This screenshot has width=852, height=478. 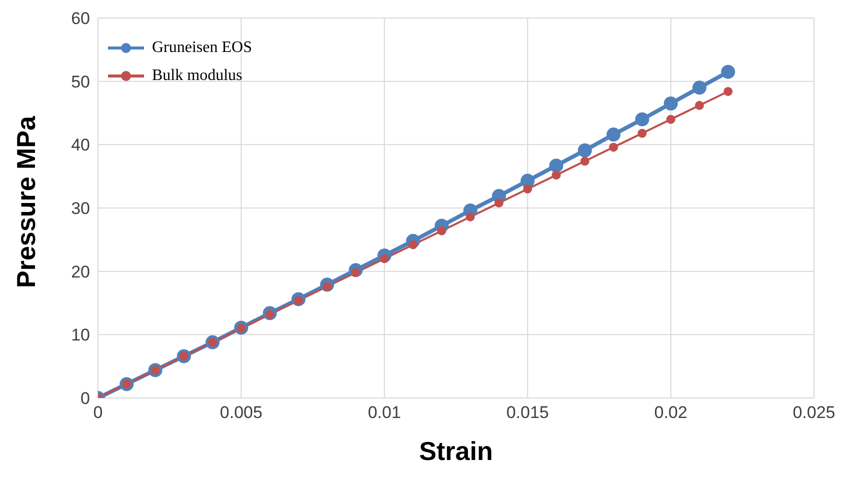 What do you see at coordinates (197, 76) in the screenshot?
I see `legend-label: Bulk modulus` at bounding box center [197, 76].